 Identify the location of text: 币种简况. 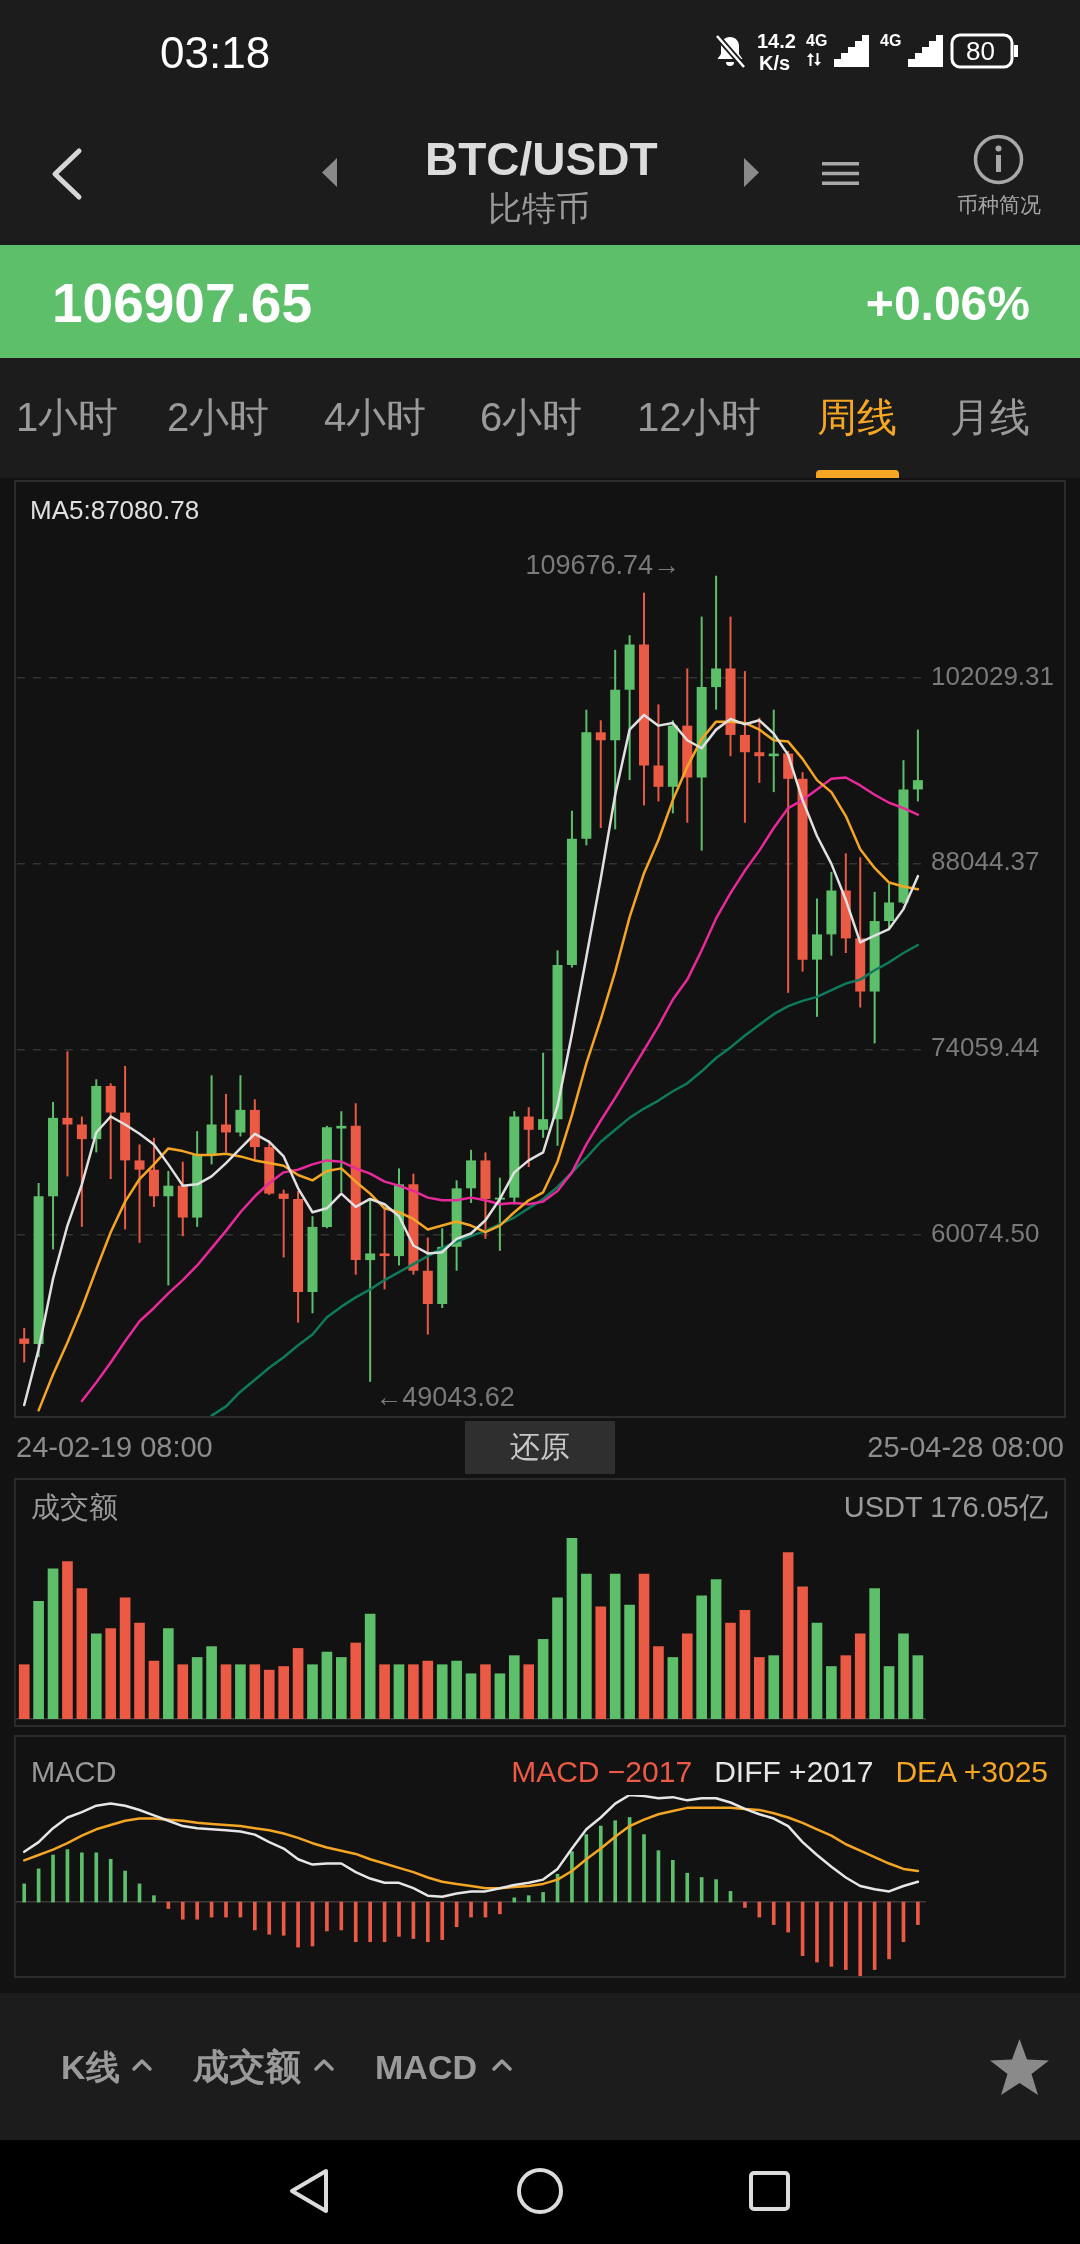
(999, 204).